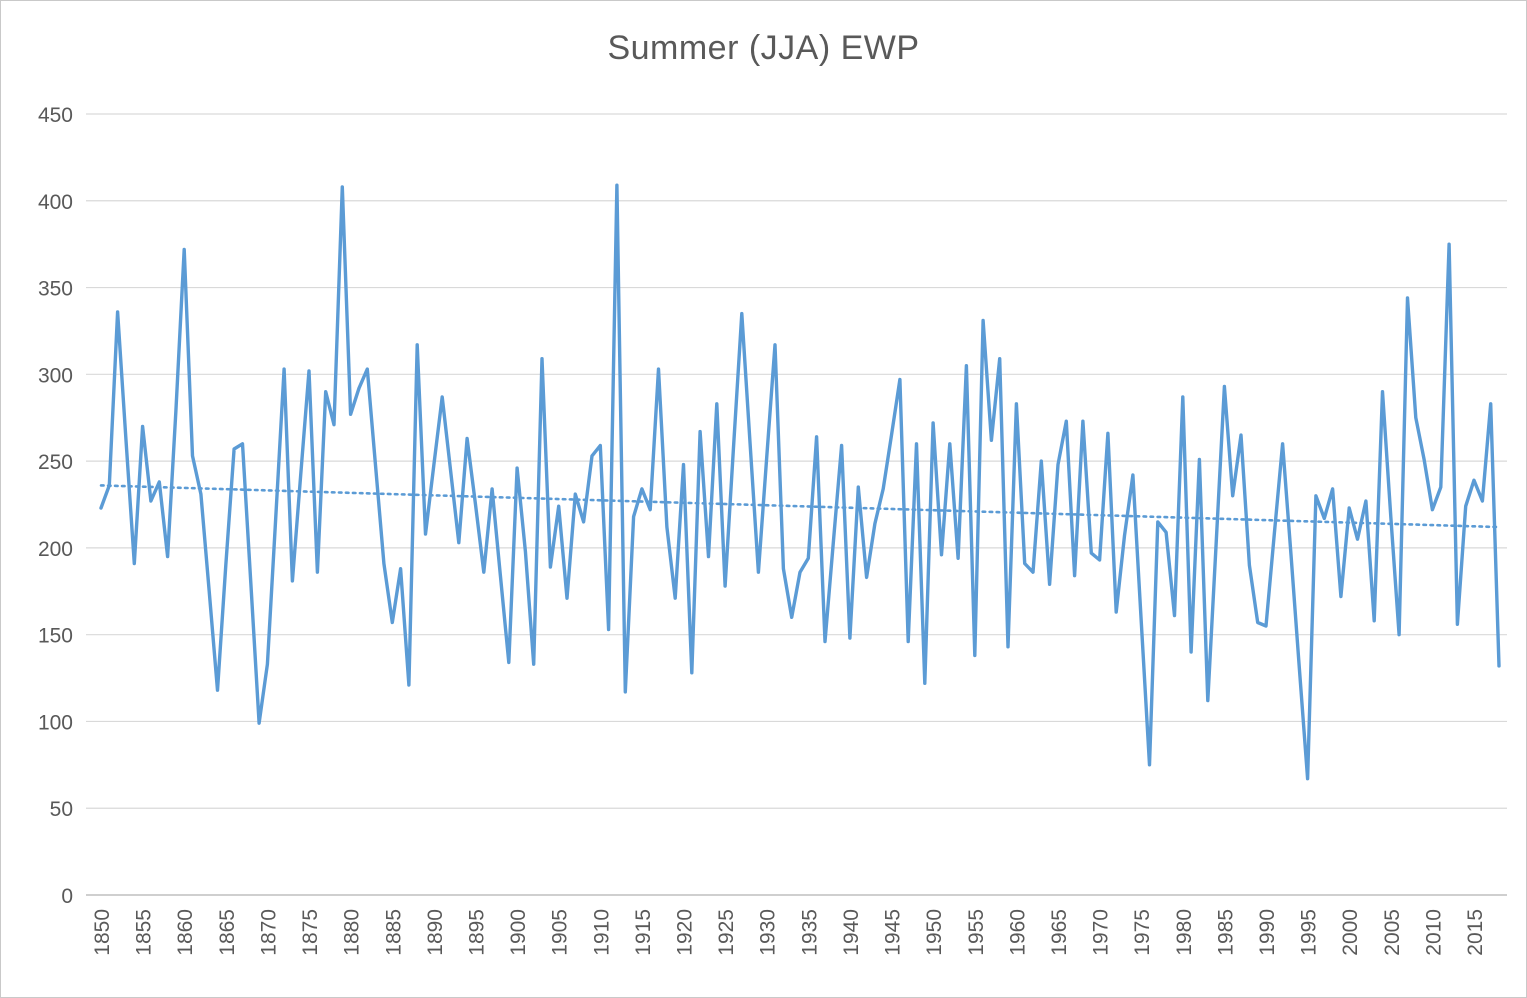 The height and width of the screenshot is (998, 1527). I want to click on y-axis-tick-label: 350, so click(55, 289).